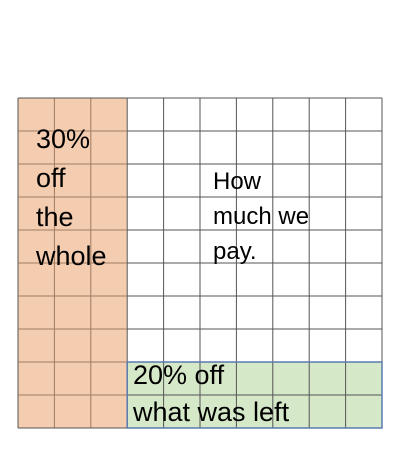  Describe the element at coordinates (63, 139) in the screenshot. I see `label-left-line-1: 30%` at that location.